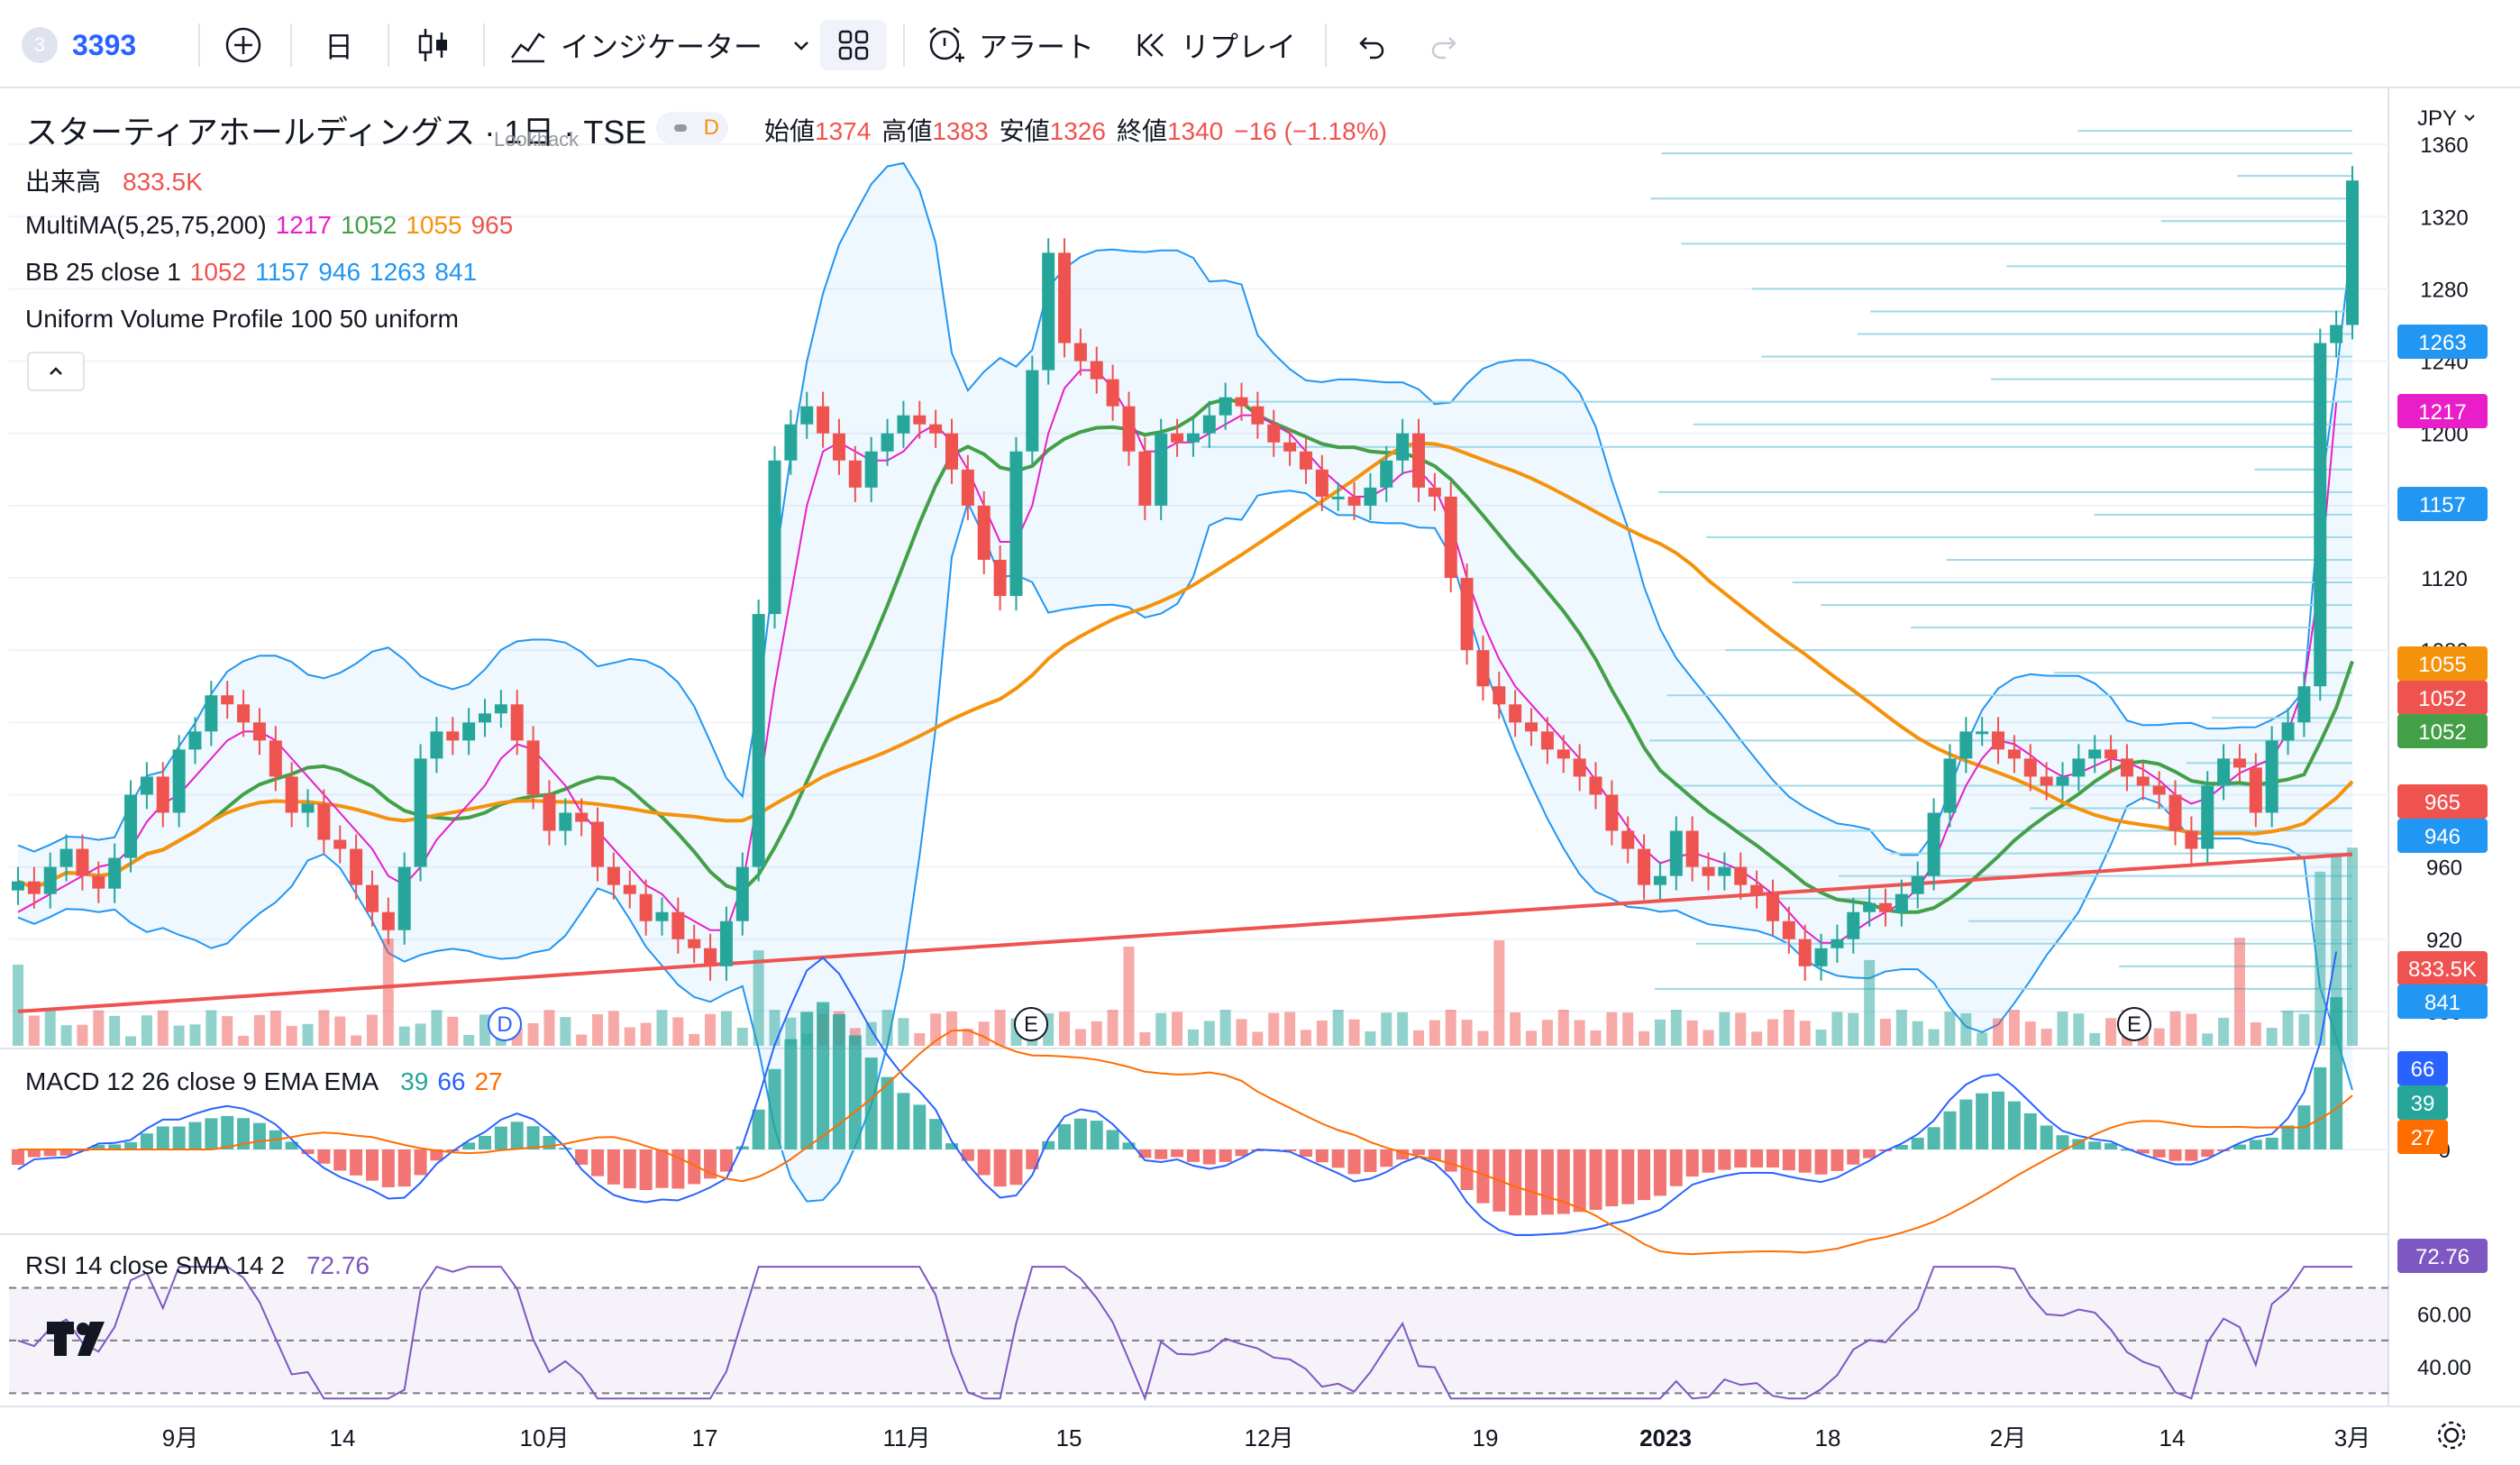 The height and width of the screenshot is (1465, 2520). What do you see at coordinates (2444, 1316) in the screenshot?
I see `rsi-tick-label: 60.00` at bounding box center [2444, 1316].